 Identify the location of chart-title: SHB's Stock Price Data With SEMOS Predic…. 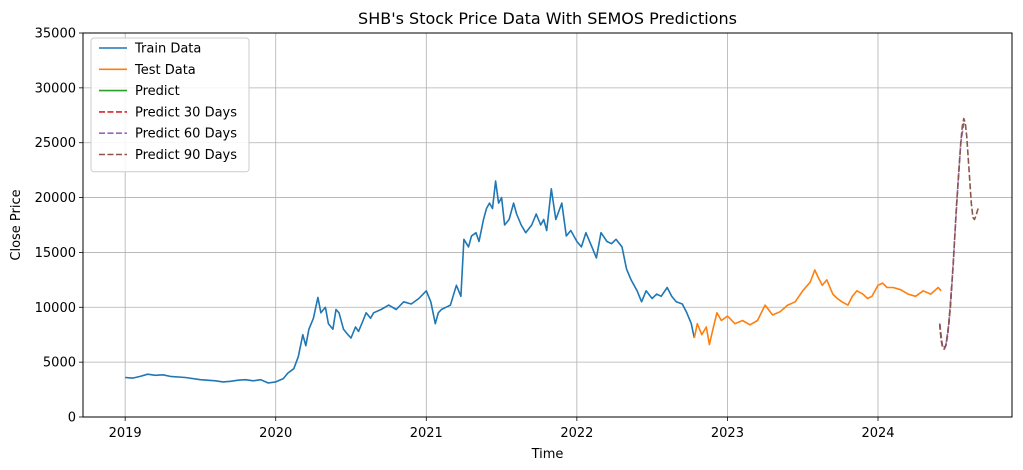
(547, 18).